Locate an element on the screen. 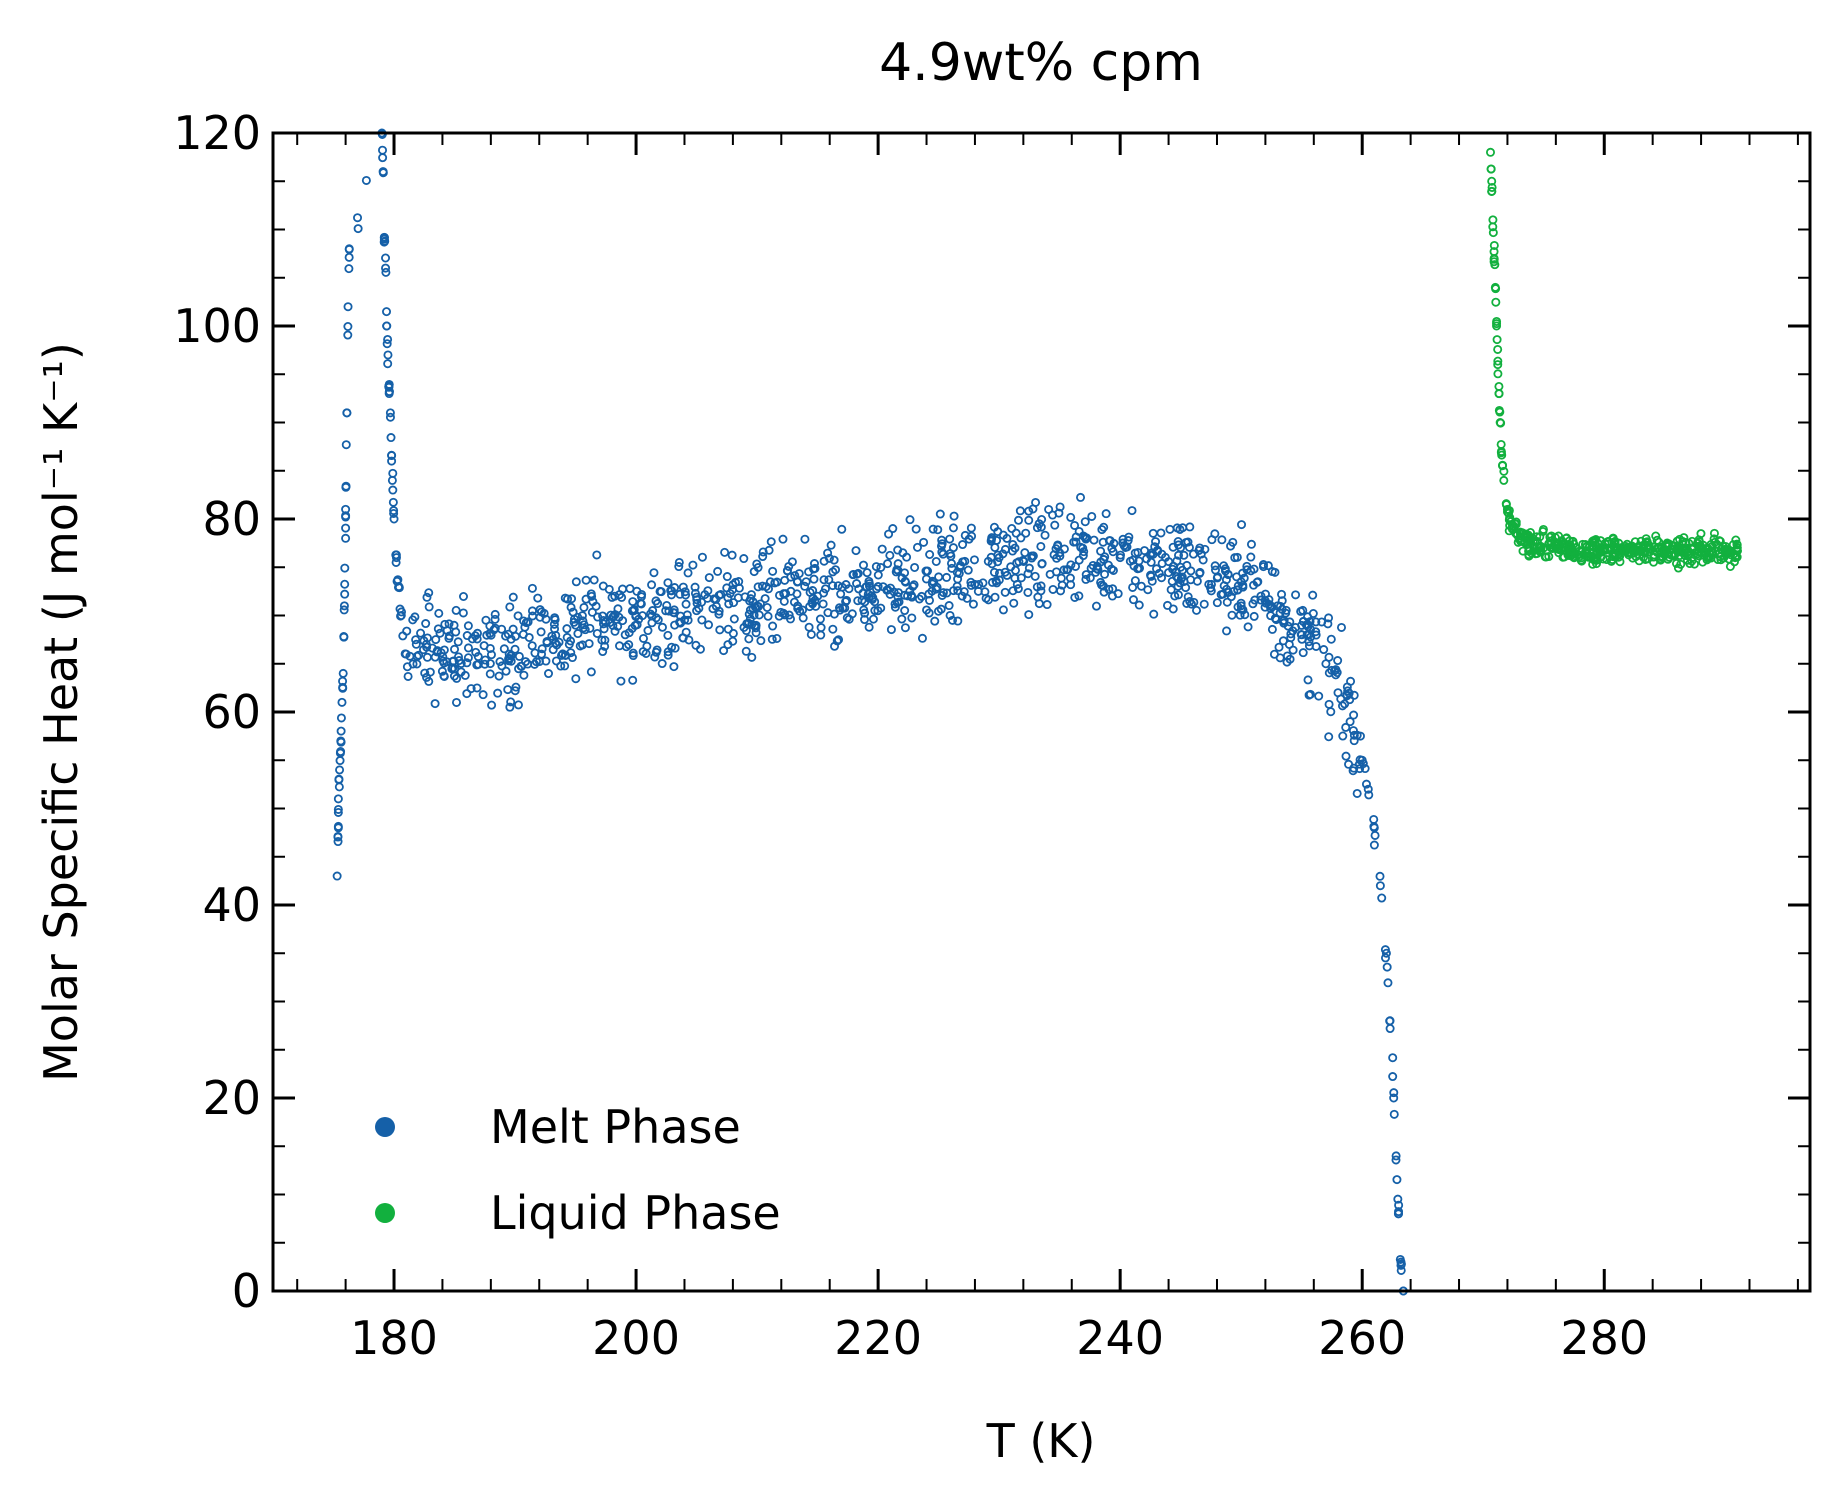 Image resolution: width=1836 pixels, height=1494 pixels. y-tick-label: 20 is located at coordinates (231, 1098).